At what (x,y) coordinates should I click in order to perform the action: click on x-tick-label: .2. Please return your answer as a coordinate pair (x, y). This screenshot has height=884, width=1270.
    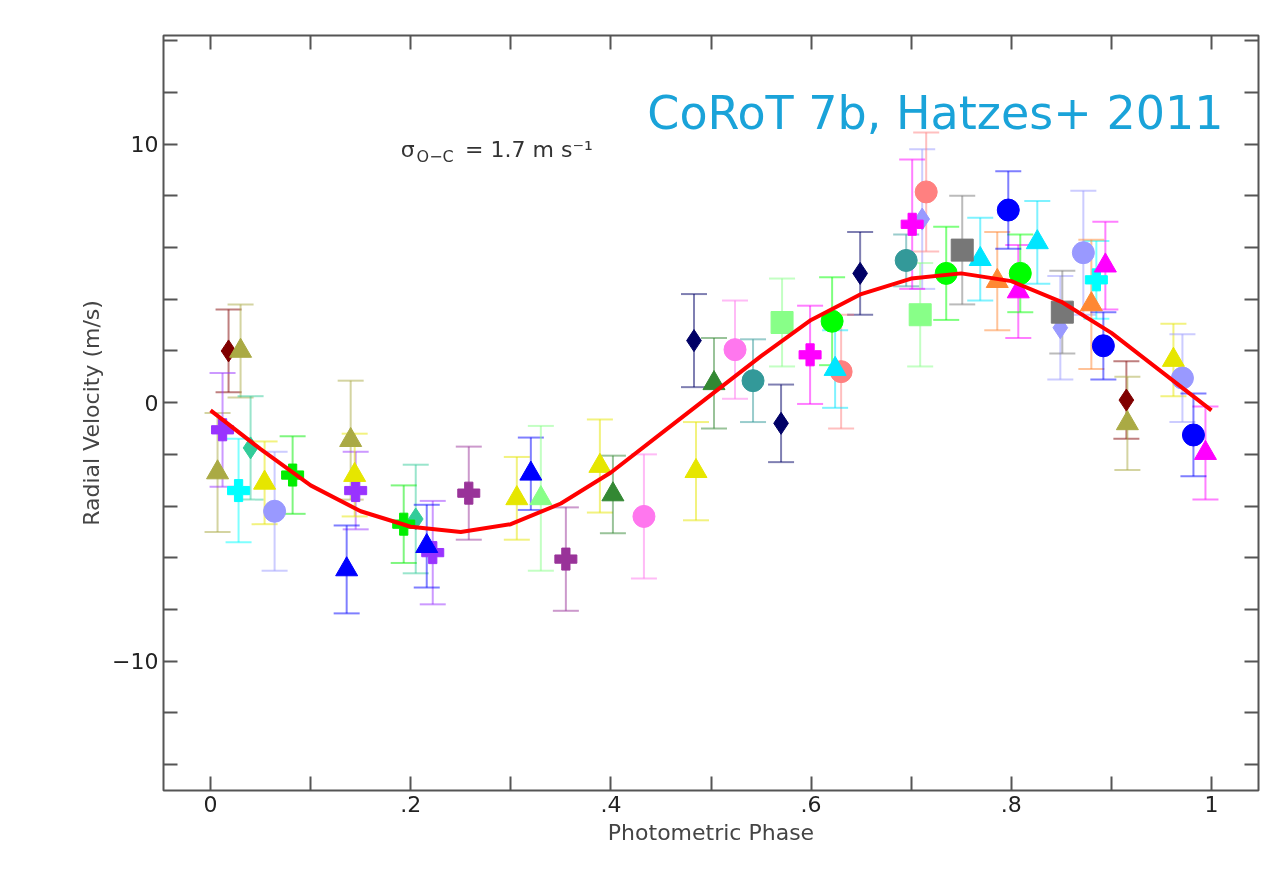
    Looking at the image, I should click on (411, 804).